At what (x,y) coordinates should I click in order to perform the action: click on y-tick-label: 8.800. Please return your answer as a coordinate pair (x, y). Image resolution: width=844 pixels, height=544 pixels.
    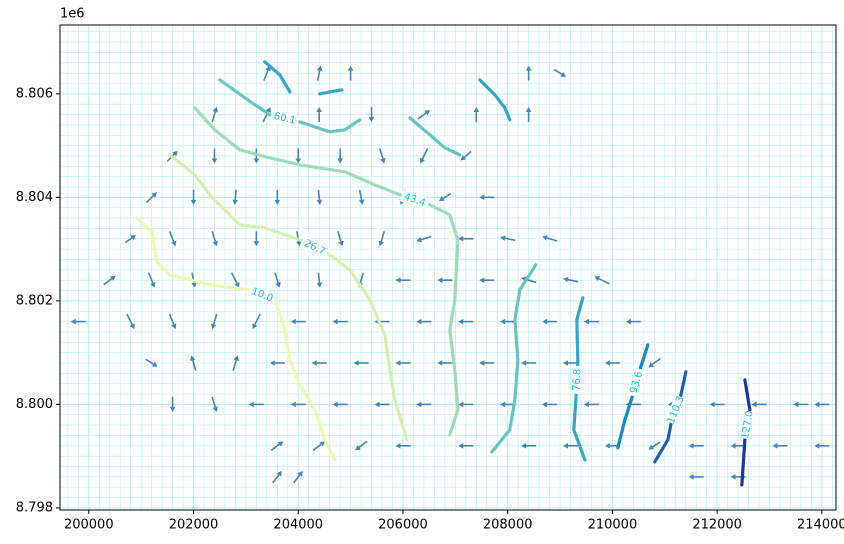
    Looking at the image, I should click on (34, 404).